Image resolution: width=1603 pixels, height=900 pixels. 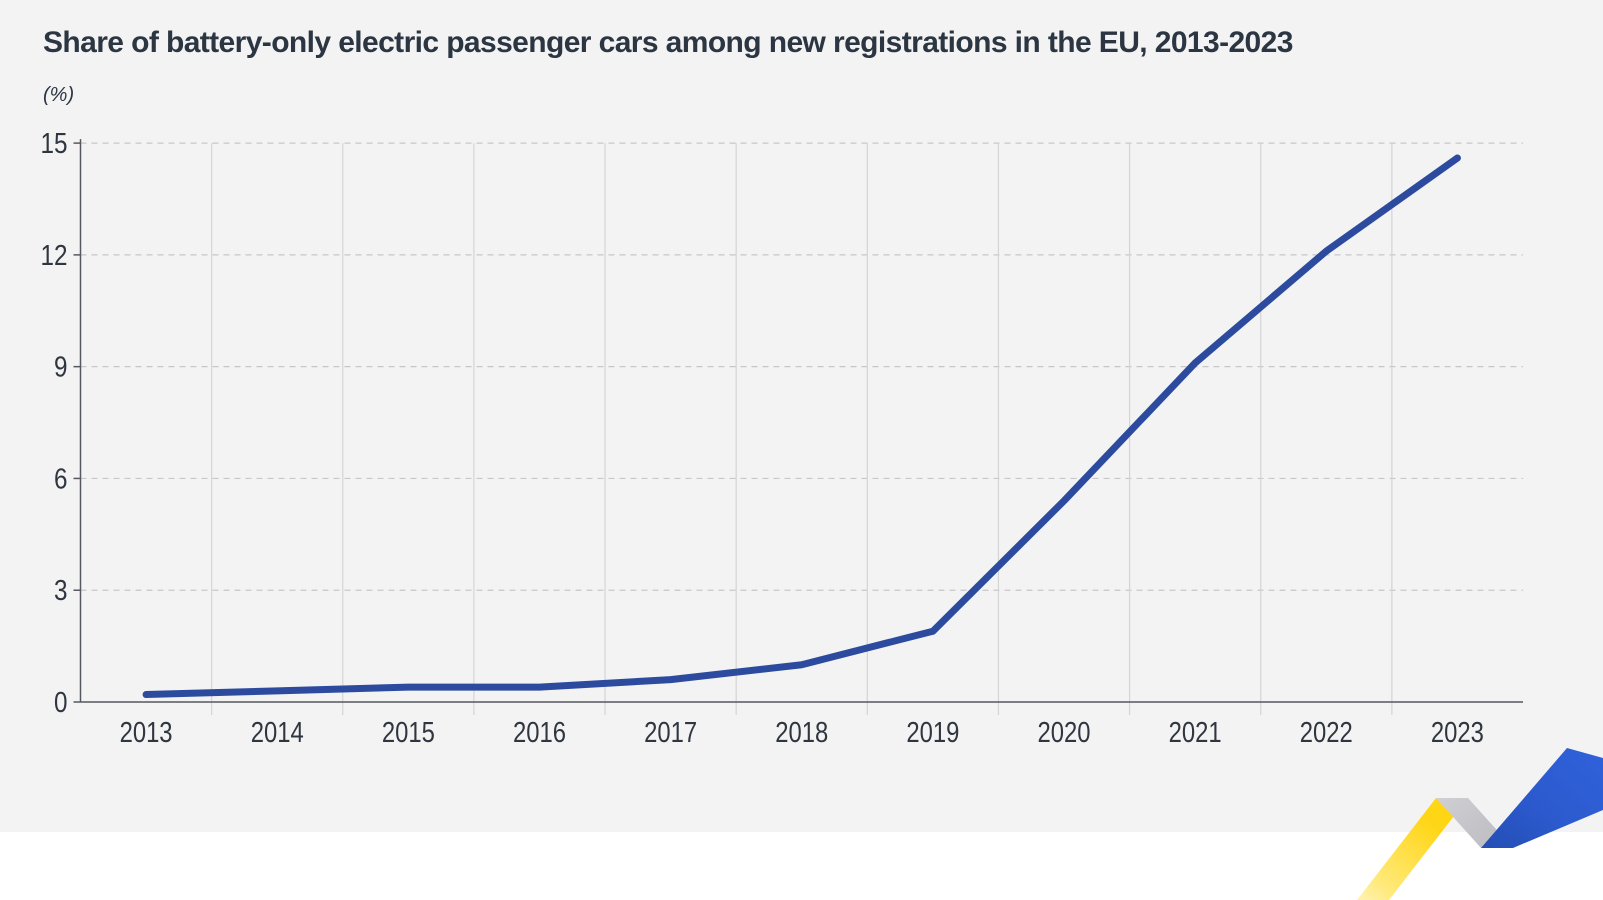 What do you see at coordinates (408, 733) in the screenshot?
I see `x-tick-label: 2015` at bounding box center [408, 733].